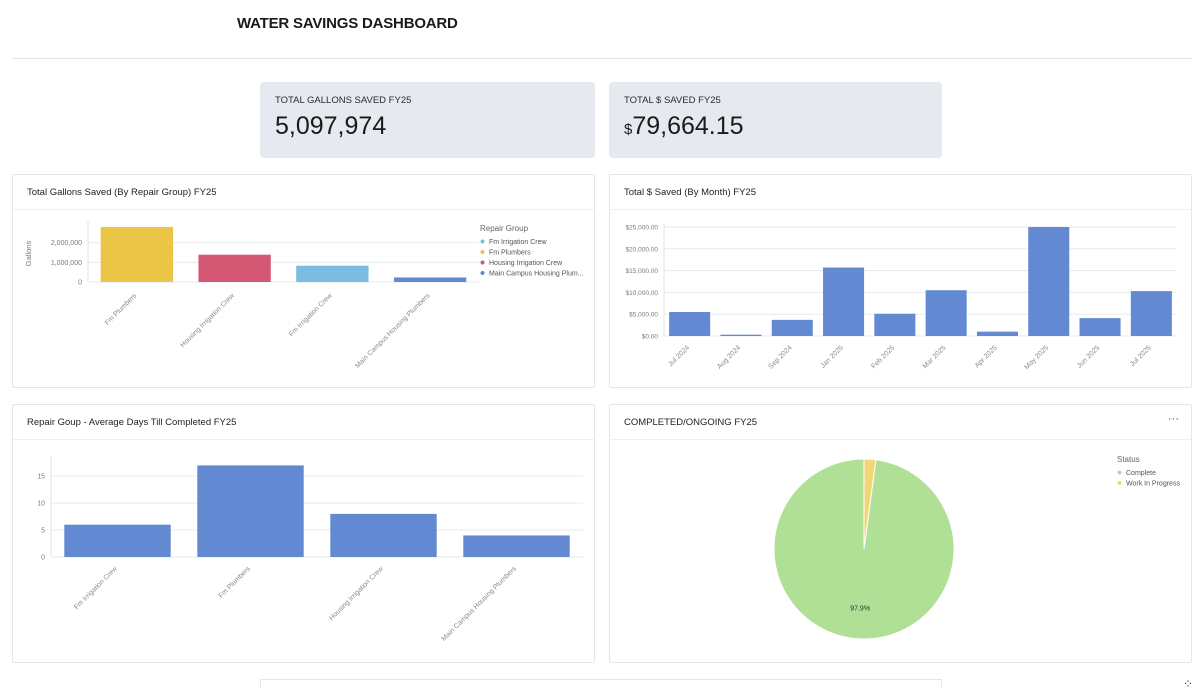 This screenshot has height=687, width=1200. I want to click on y-tick-label: $5,000.00, so click(643, 315).